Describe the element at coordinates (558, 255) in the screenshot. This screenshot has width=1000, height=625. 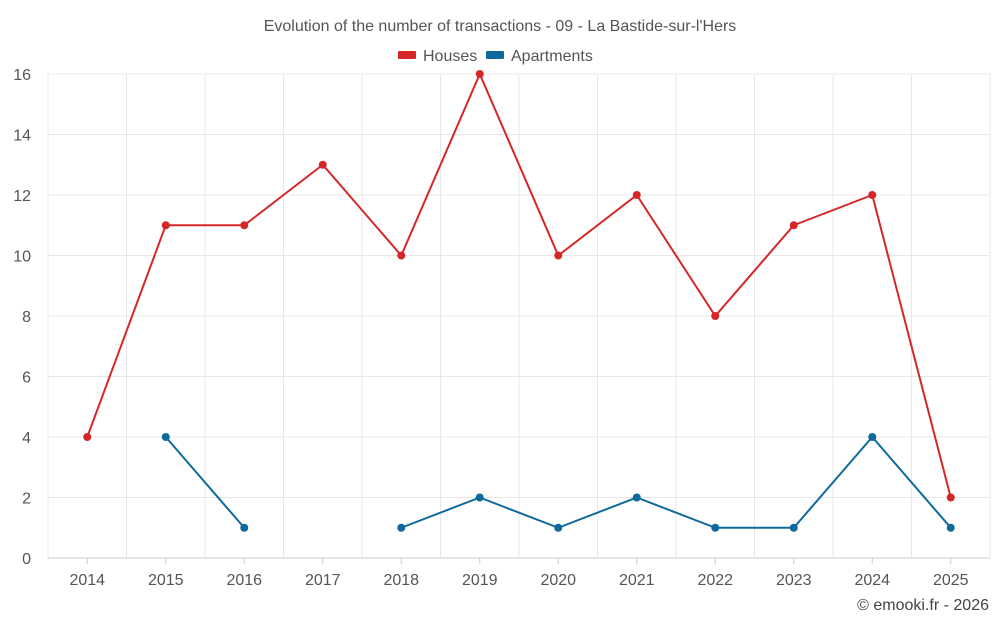
I see `houses-point-2020` at that location.